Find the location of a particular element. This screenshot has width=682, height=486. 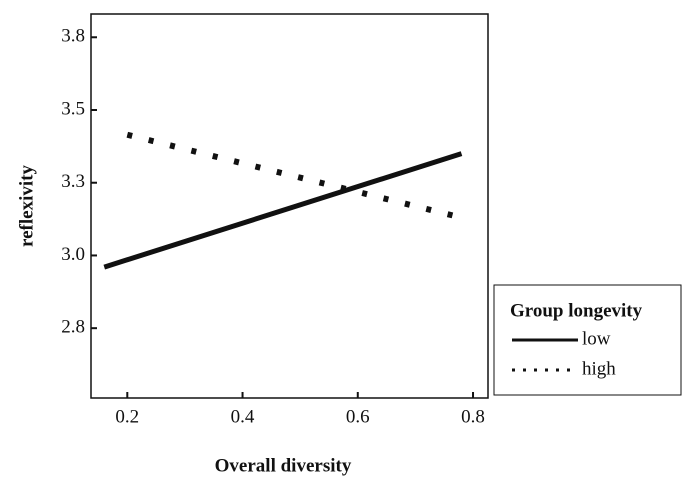

x-tick-label: 0.6 is located at coordinates (358, 416).